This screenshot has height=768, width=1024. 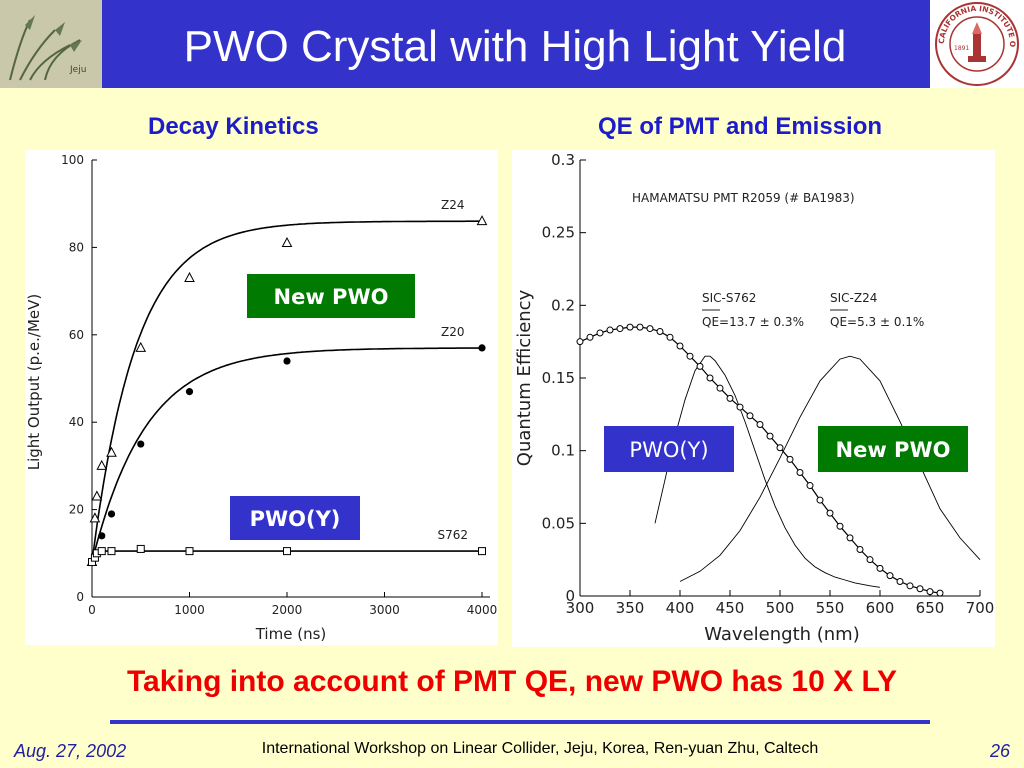 What do you see at coordinates (580, 608) in the screenshot?
I see `c2-xtick-label: 300` at bounding box center [580, 608].